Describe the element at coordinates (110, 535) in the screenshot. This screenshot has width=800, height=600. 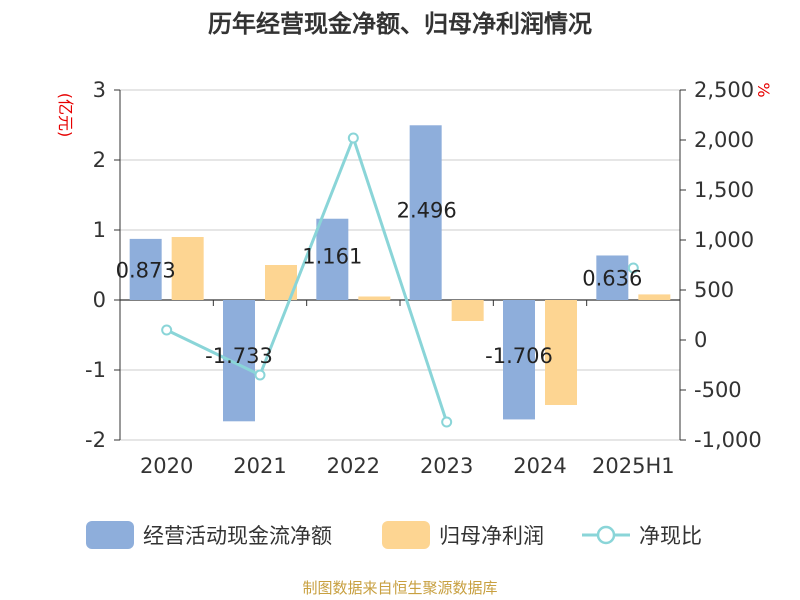
I see `legend-swatch-cashflow` at that location.